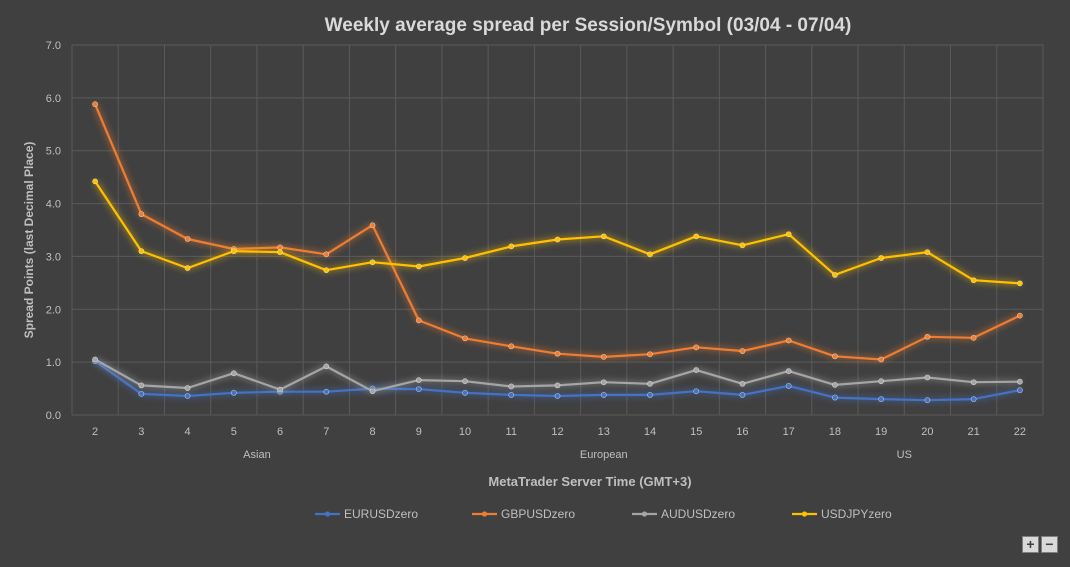  Describe the element at coordinates (53, 363) in the screenshot. I see `y-tick-label: 1.0` at that location.